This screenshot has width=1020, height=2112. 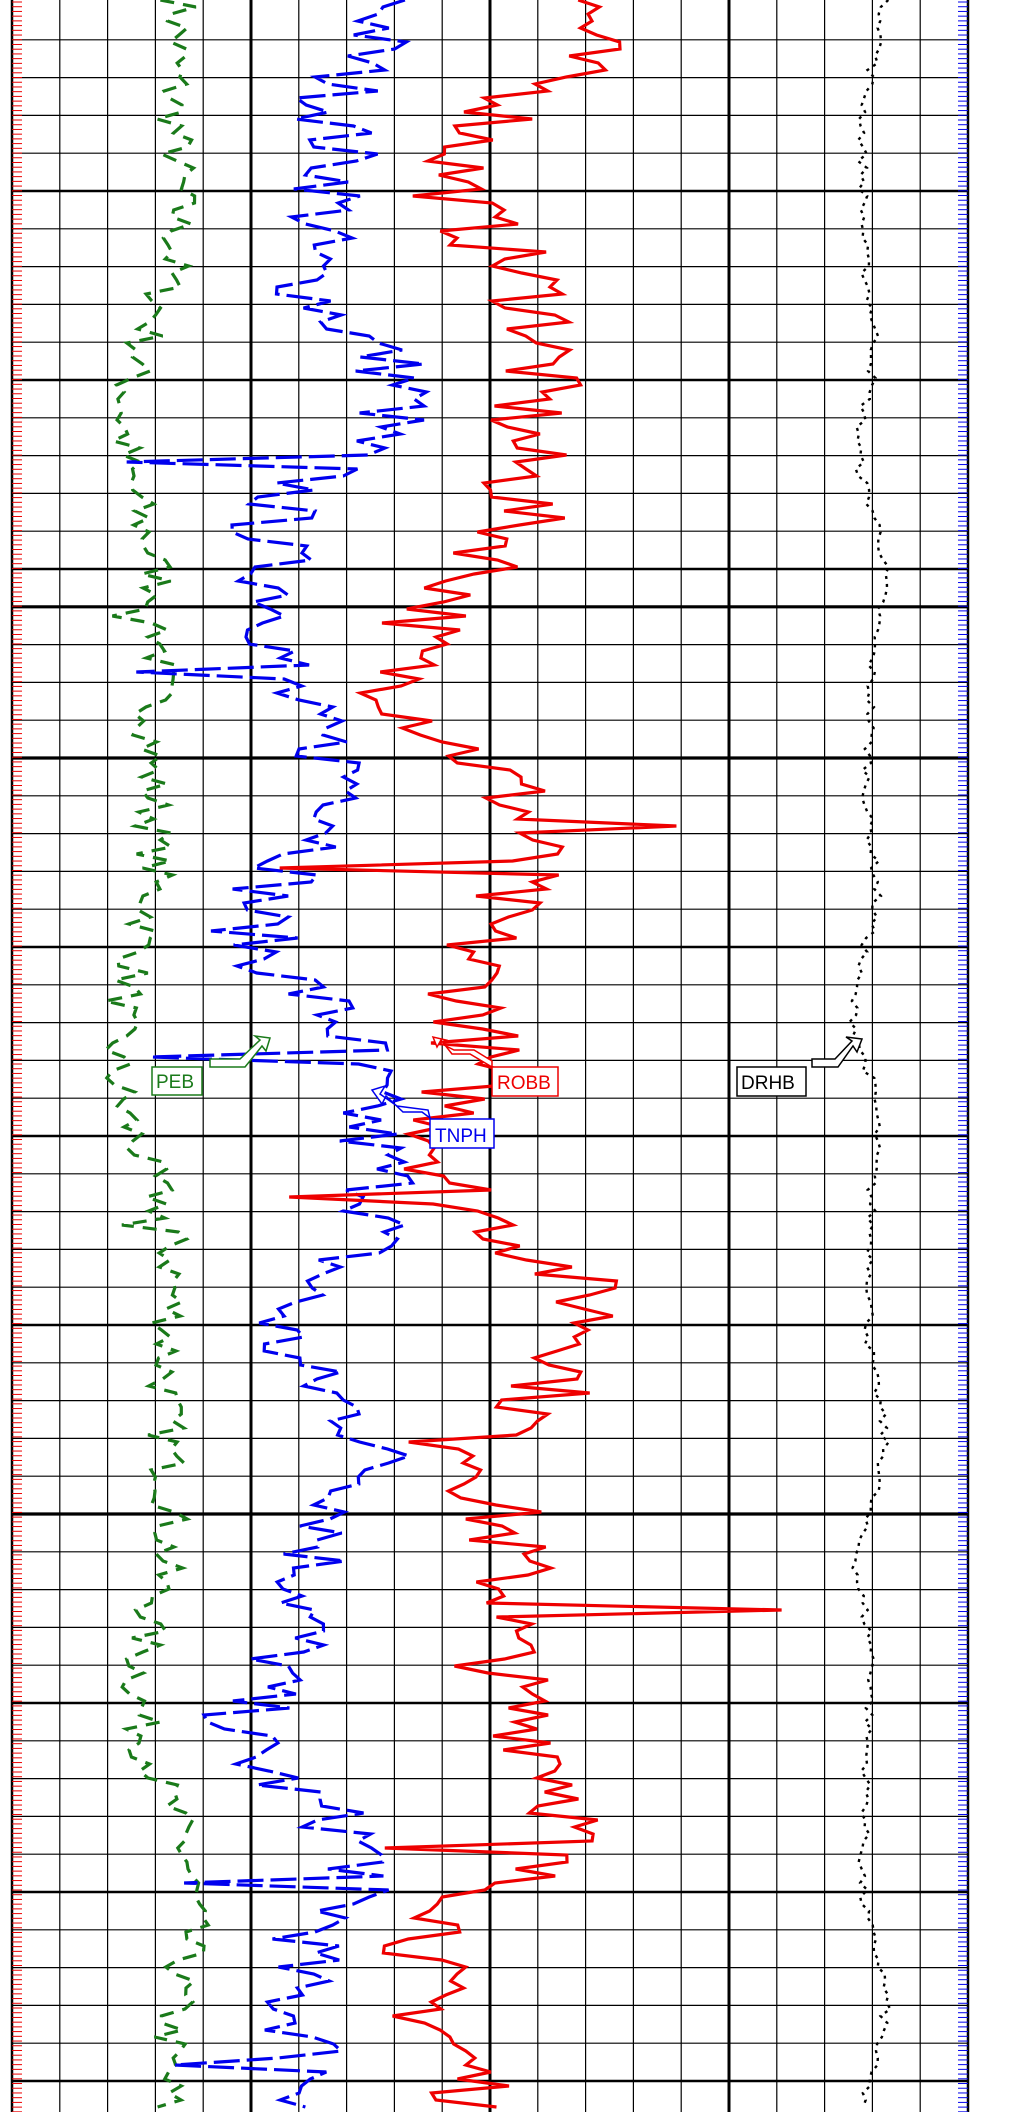 I want to click on drhb-label: DRHB, so click(x=768, y=1083).